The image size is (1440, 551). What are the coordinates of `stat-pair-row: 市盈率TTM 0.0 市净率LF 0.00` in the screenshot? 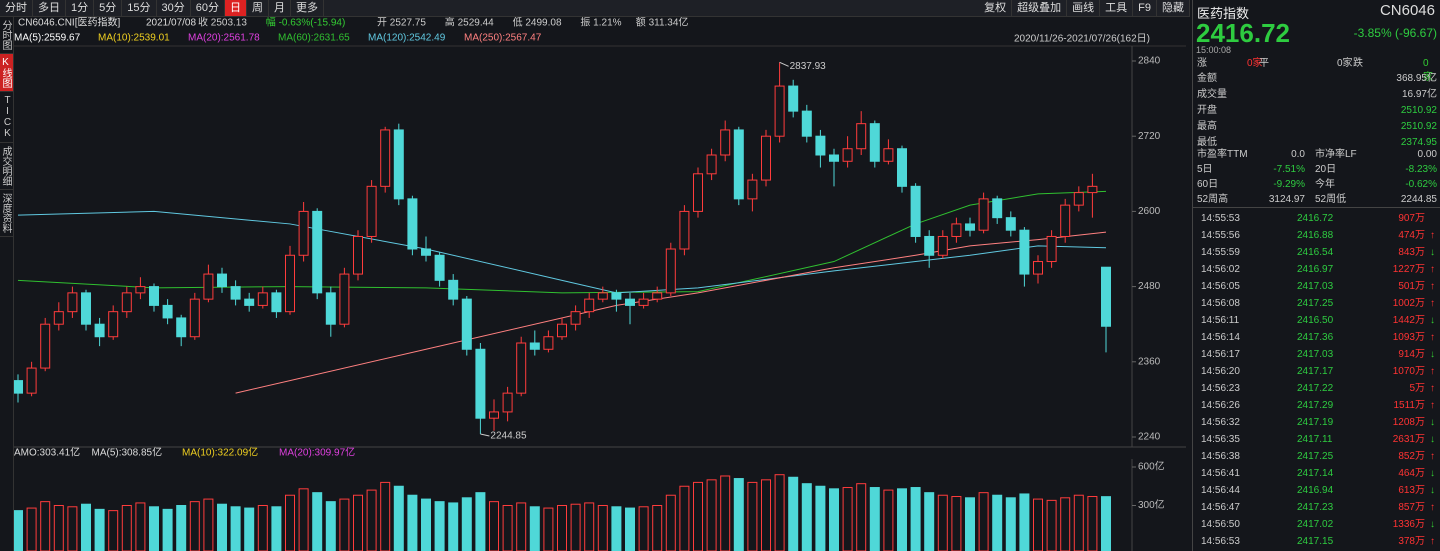 It's located at (1317, 155).